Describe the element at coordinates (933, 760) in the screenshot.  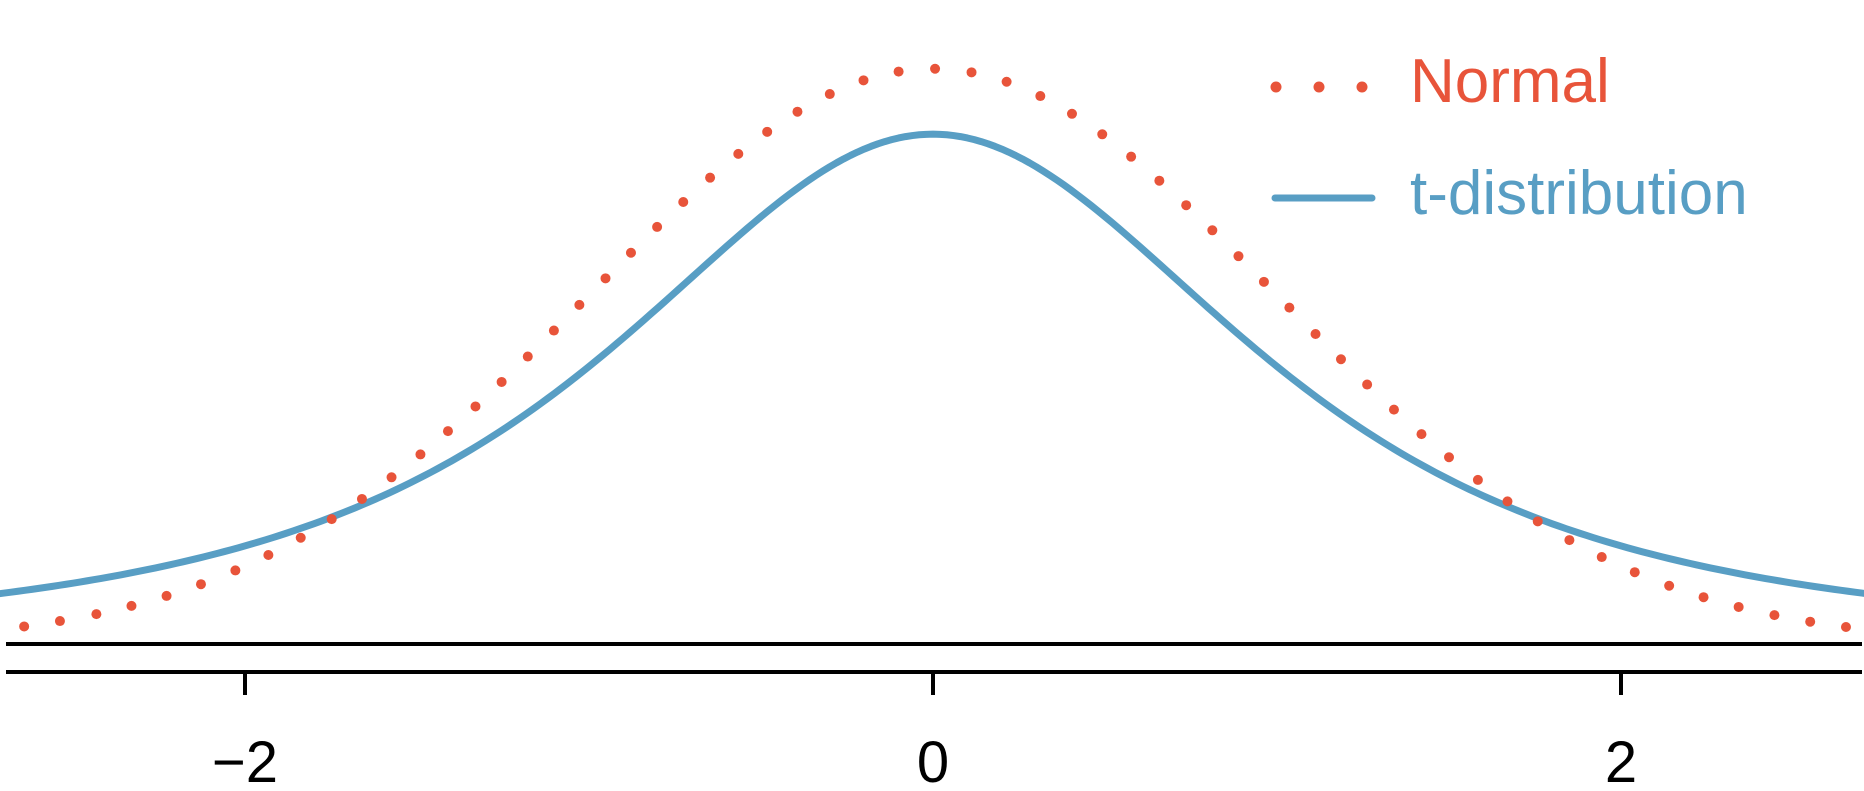
I see `x-tick-label: 0` at that location.